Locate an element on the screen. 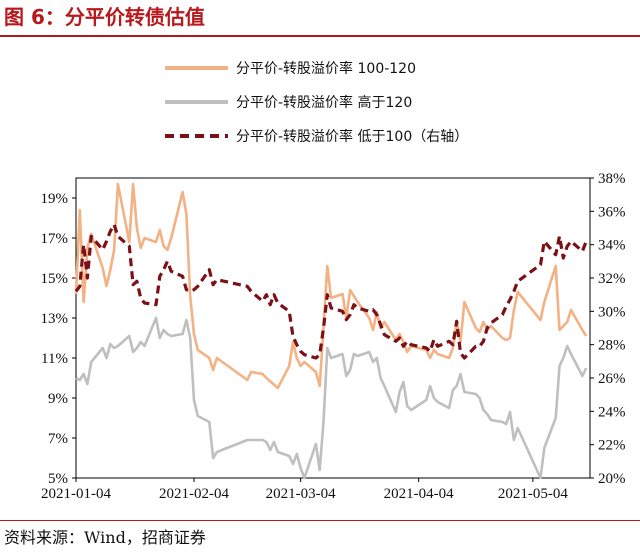 Image resolution: width=640 pixels, height=552 pixels. right-tick-label: 38% is located at coordinates (612, 179).